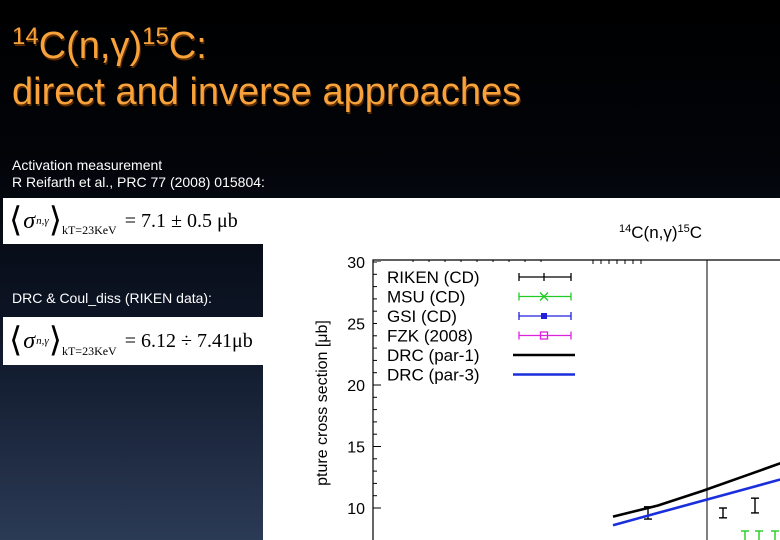 This screenshot has height=540, width=780. What do you see at coordinates (356, 448) in the screenshot?
I see `y-tick-label: 15` at bounding box center [356, 448].